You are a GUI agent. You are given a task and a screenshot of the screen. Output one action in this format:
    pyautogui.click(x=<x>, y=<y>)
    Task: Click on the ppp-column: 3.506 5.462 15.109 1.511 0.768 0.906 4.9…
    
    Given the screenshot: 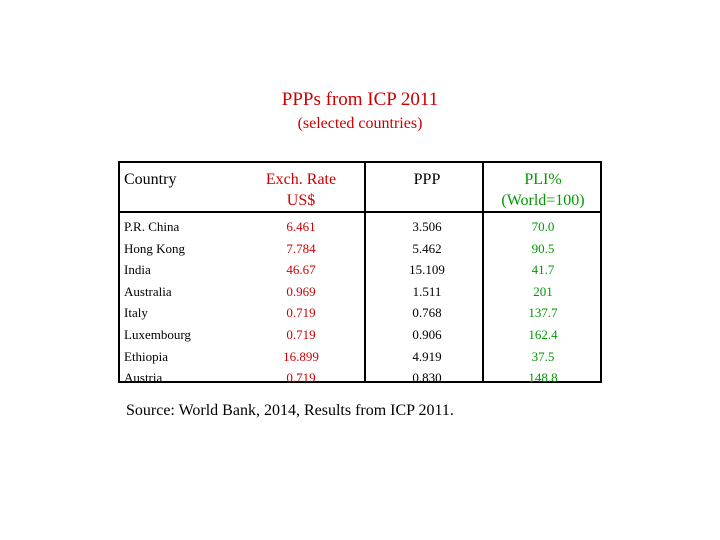 What is the action you would take?
    pyautogui.click(x=427, y=302)
    